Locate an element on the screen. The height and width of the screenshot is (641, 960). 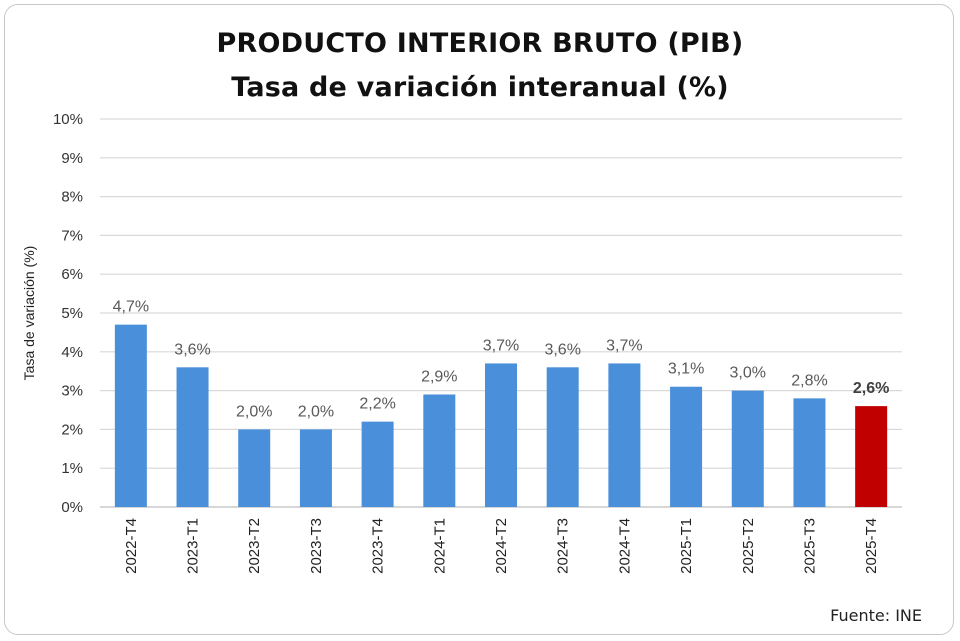
x-tick-label: 2025-T2 is located at coordinates (748, 546).